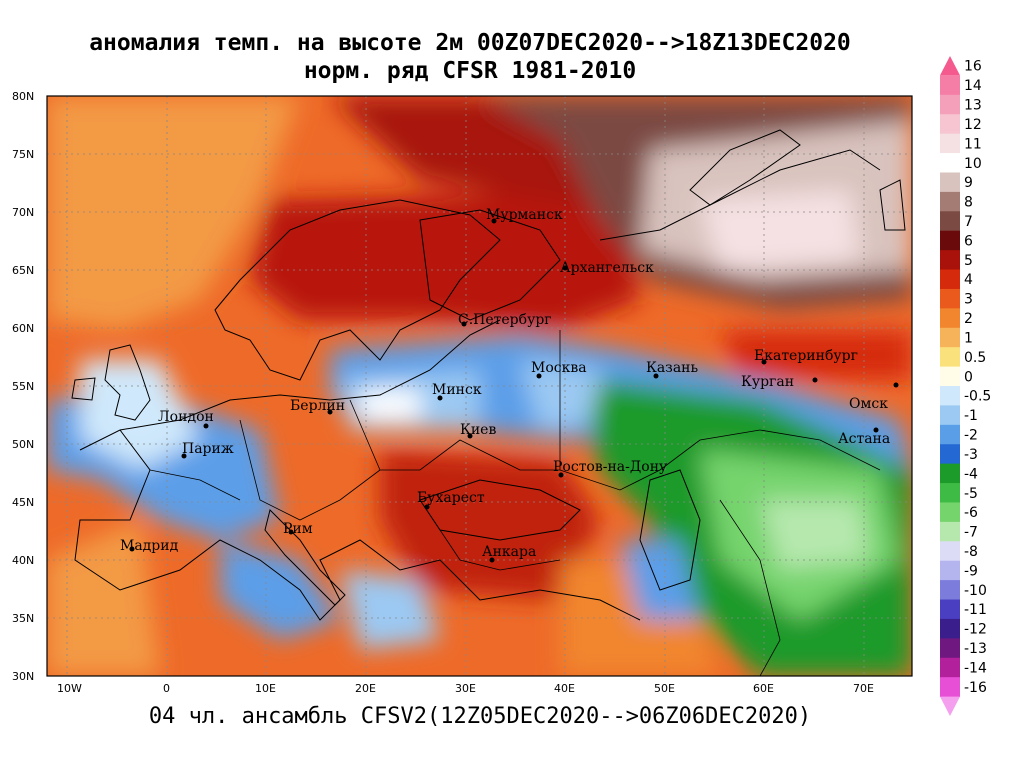 This screenshot has width=1024, height=768. Describe the element at coordinates (968, 241) in the screenshot. I see `legend-label: 6` at that location.